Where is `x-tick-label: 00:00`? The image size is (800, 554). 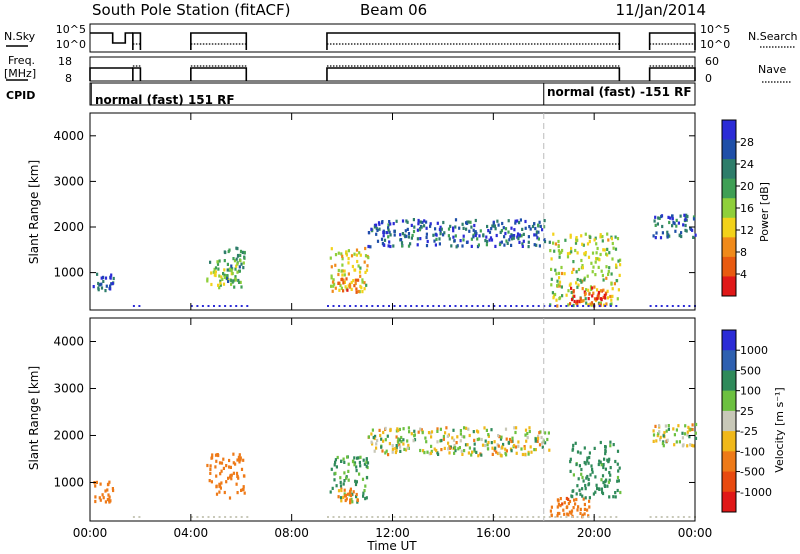 x-tick-label: 00:00 is located at coordinates (90, 533).